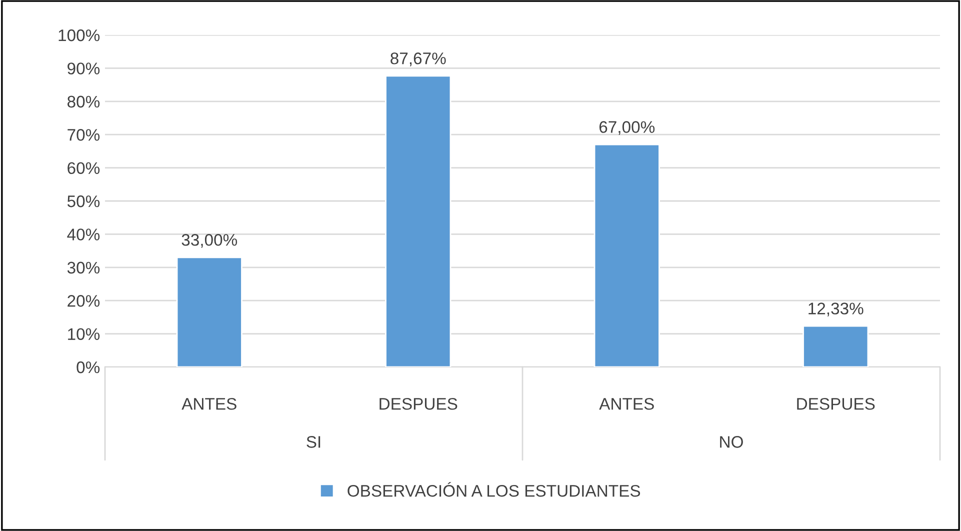 The image size is (961, 531). Describe the element at coordinates (836, 309) in the screenshot. I see `data-label: 12,33%` at that location.